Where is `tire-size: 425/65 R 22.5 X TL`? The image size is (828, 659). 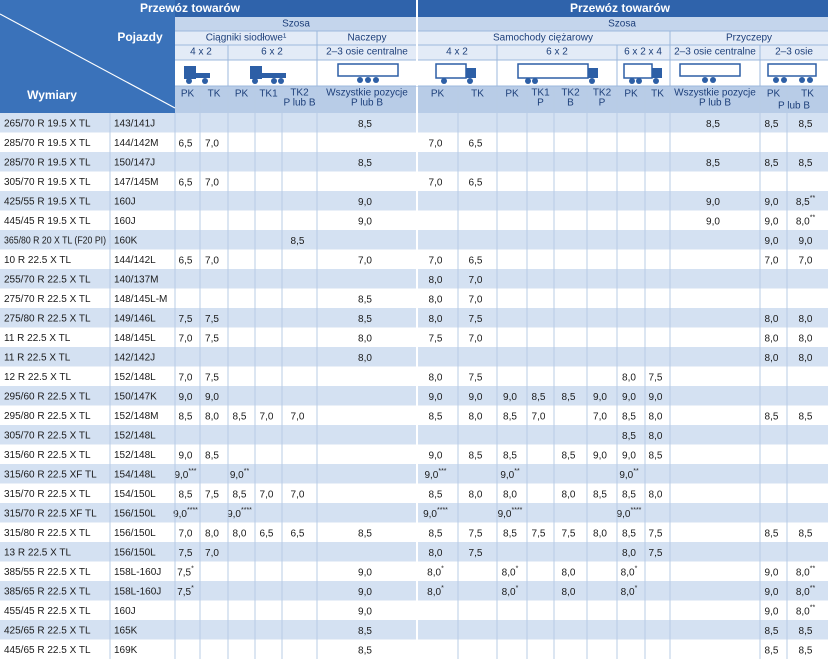
tire-size: 425/65 R 22.5 X TL is located at coordinates (47, 630).